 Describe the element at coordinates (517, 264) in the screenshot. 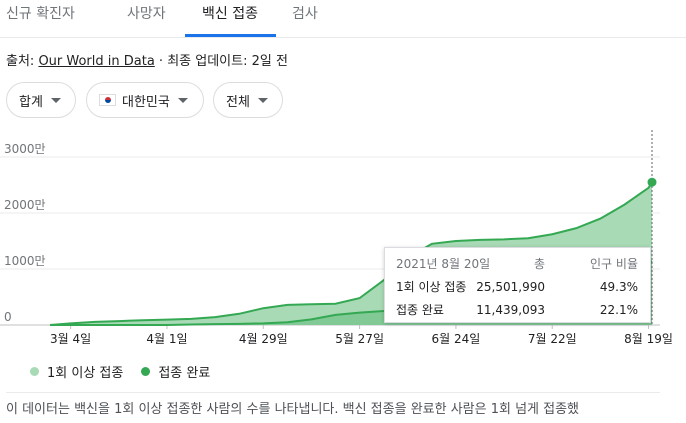

I see `tooltip-header: 2021년 8월 20일 총 인구 비율` at that location.